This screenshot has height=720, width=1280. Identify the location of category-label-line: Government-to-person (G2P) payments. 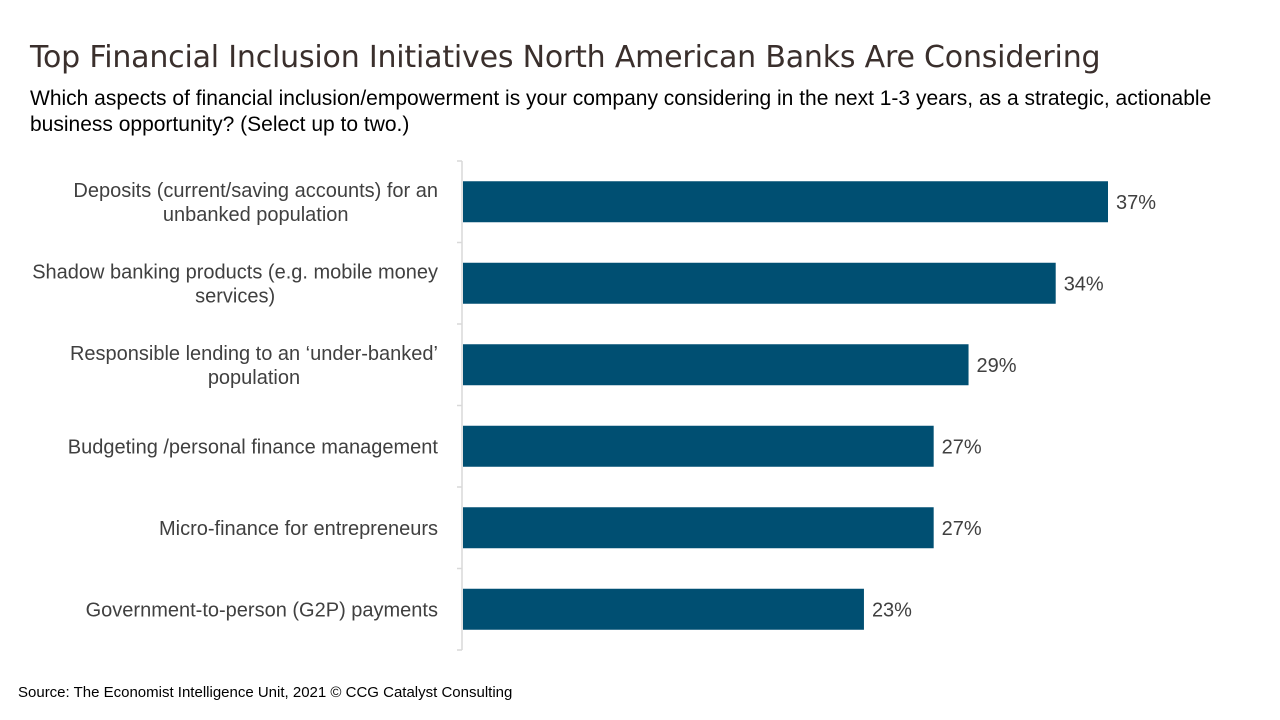
(262, 610).